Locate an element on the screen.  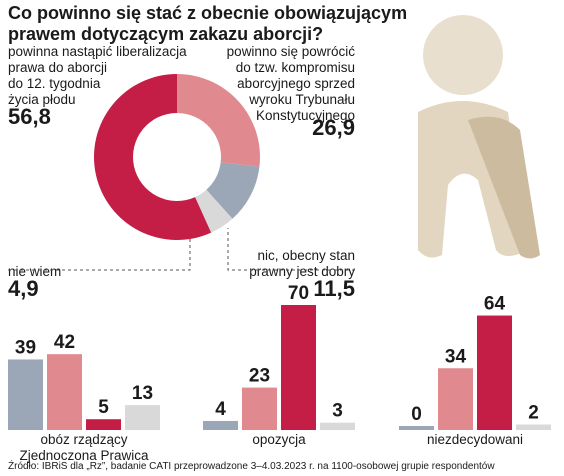
slice-value: 56,8 is located at coordinates (29, 116).